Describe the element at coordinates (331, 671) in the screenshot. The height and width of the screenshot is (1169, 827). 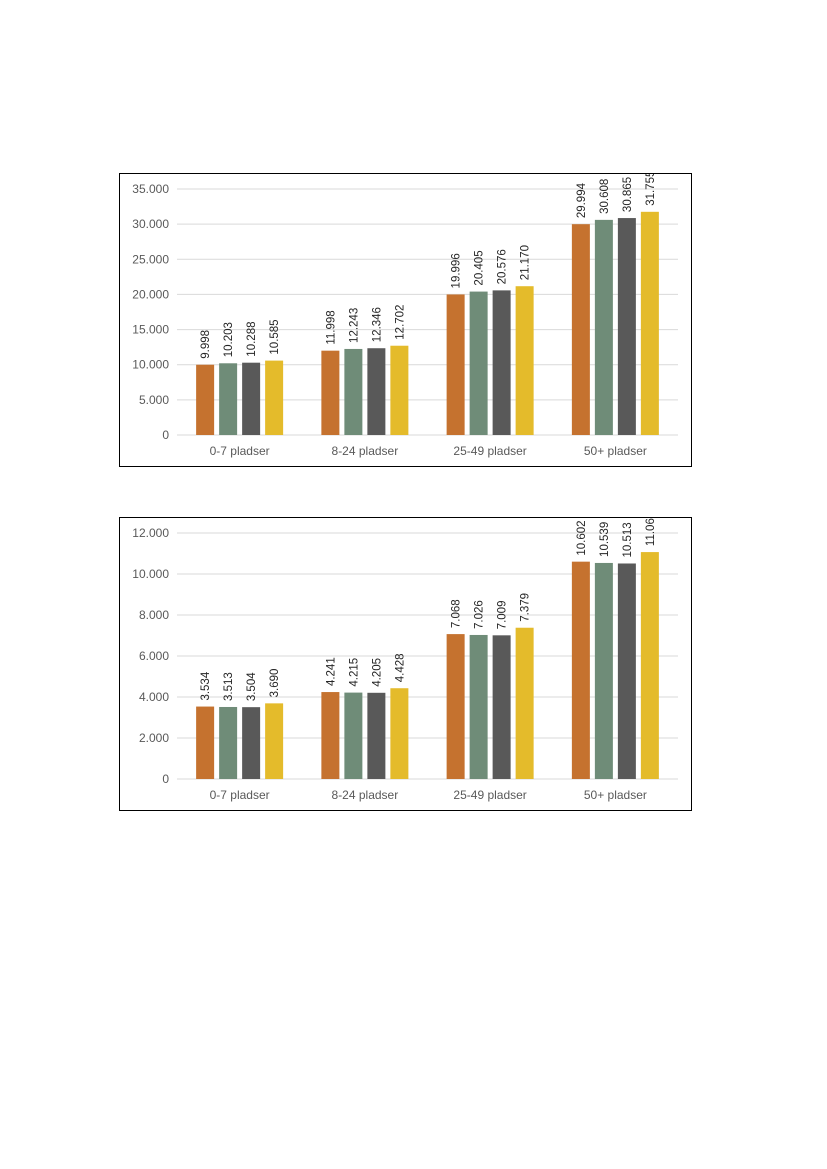
I see `data-label: 4.241` at that location.